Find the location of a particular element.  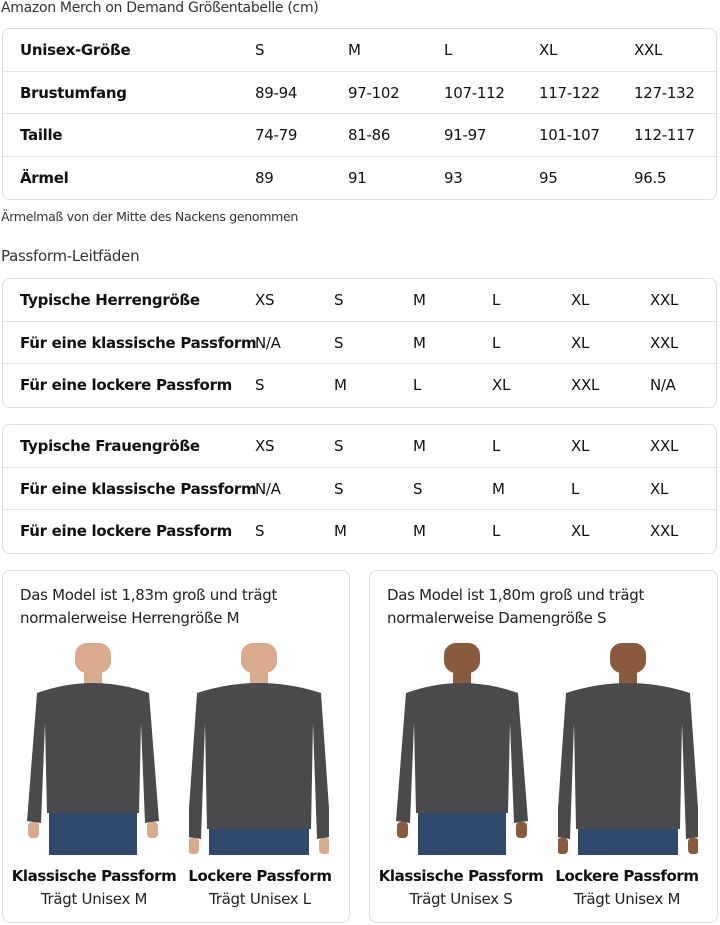

fit-size: Trägt Unisex L is located at coordinates (260, 899).